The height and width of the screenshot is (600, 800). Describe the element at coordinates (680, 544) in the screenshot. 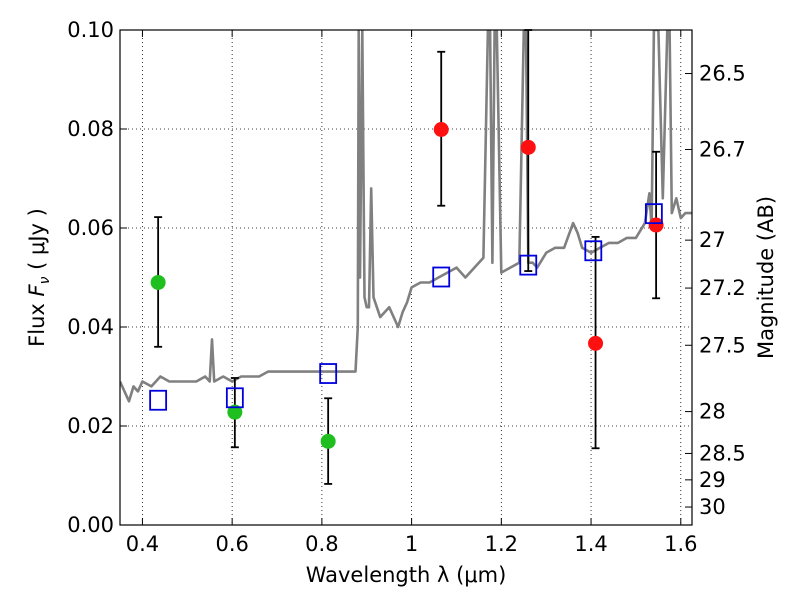

I see `x-tick-label-6: 1.6` at that location.